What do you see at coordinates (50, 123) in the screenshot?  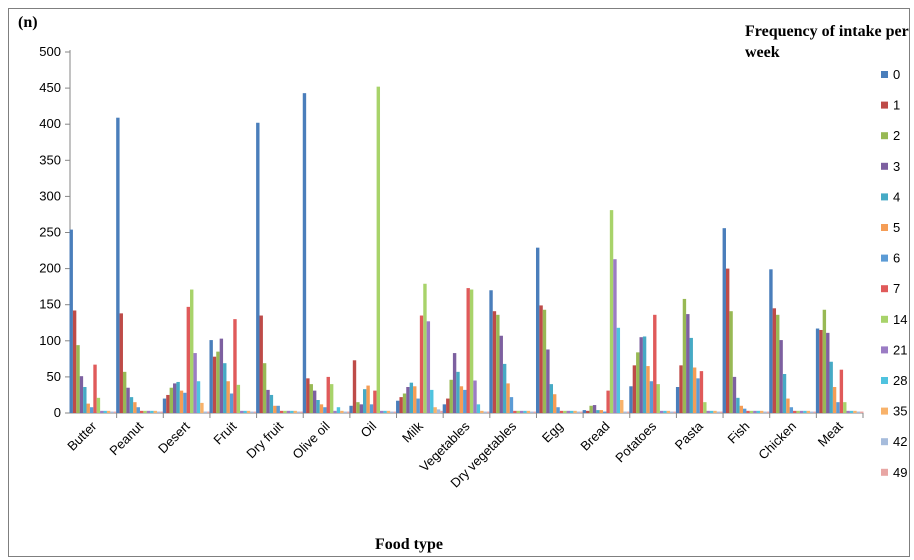 I see `y-tick-label: 400` at bounding box center [50, 123].